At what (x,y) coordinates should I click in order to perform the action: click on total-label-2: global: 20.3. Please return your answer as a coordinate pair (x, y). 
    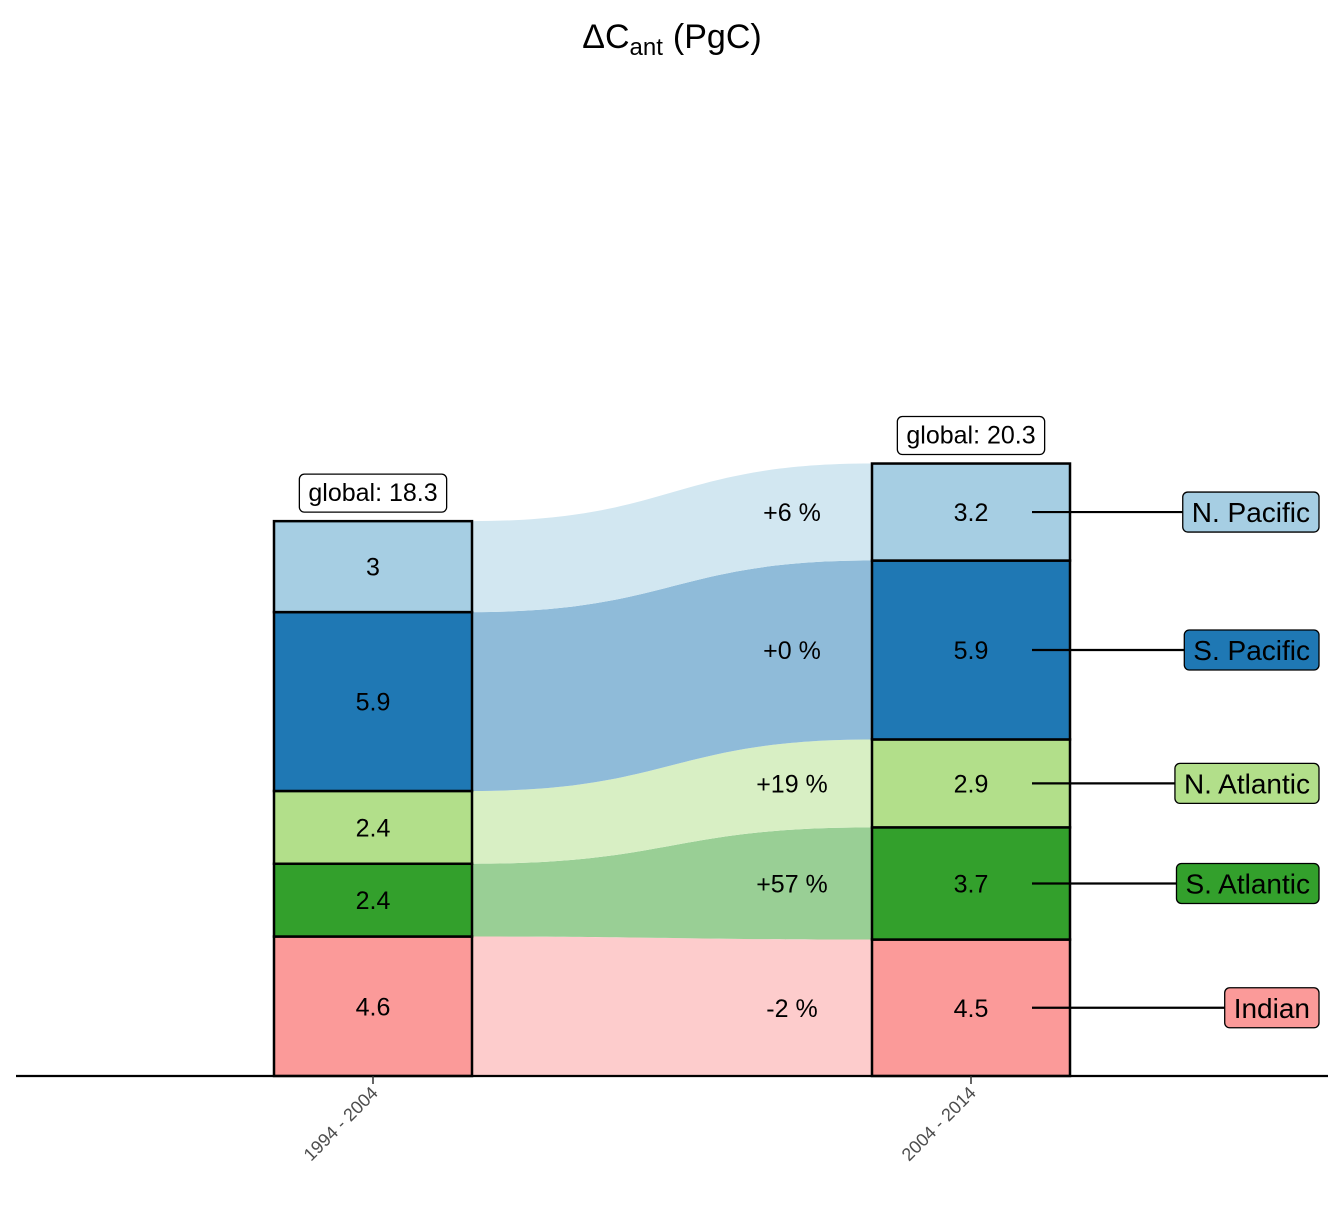
    Looking at the image, I should click on (971, 435).